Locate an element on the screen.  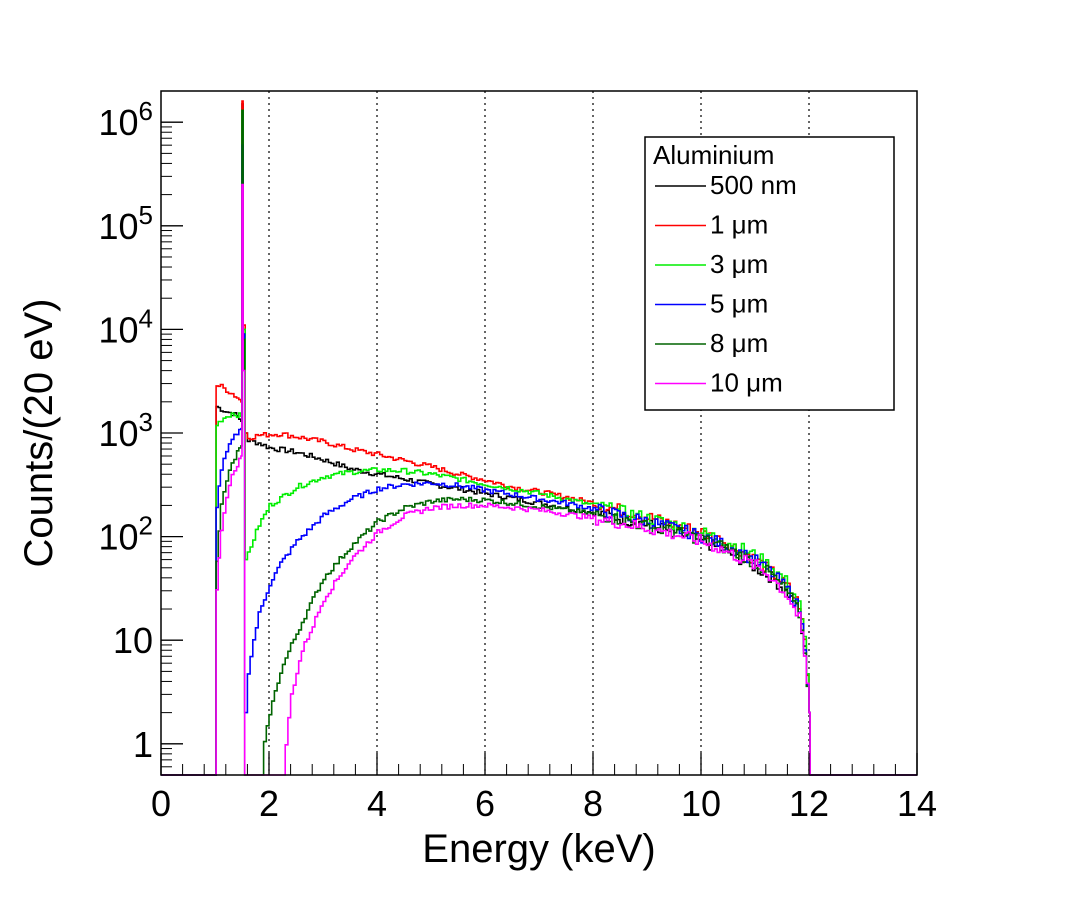
y-tick-label: 10⁴ is located at coordinates (125, 326).